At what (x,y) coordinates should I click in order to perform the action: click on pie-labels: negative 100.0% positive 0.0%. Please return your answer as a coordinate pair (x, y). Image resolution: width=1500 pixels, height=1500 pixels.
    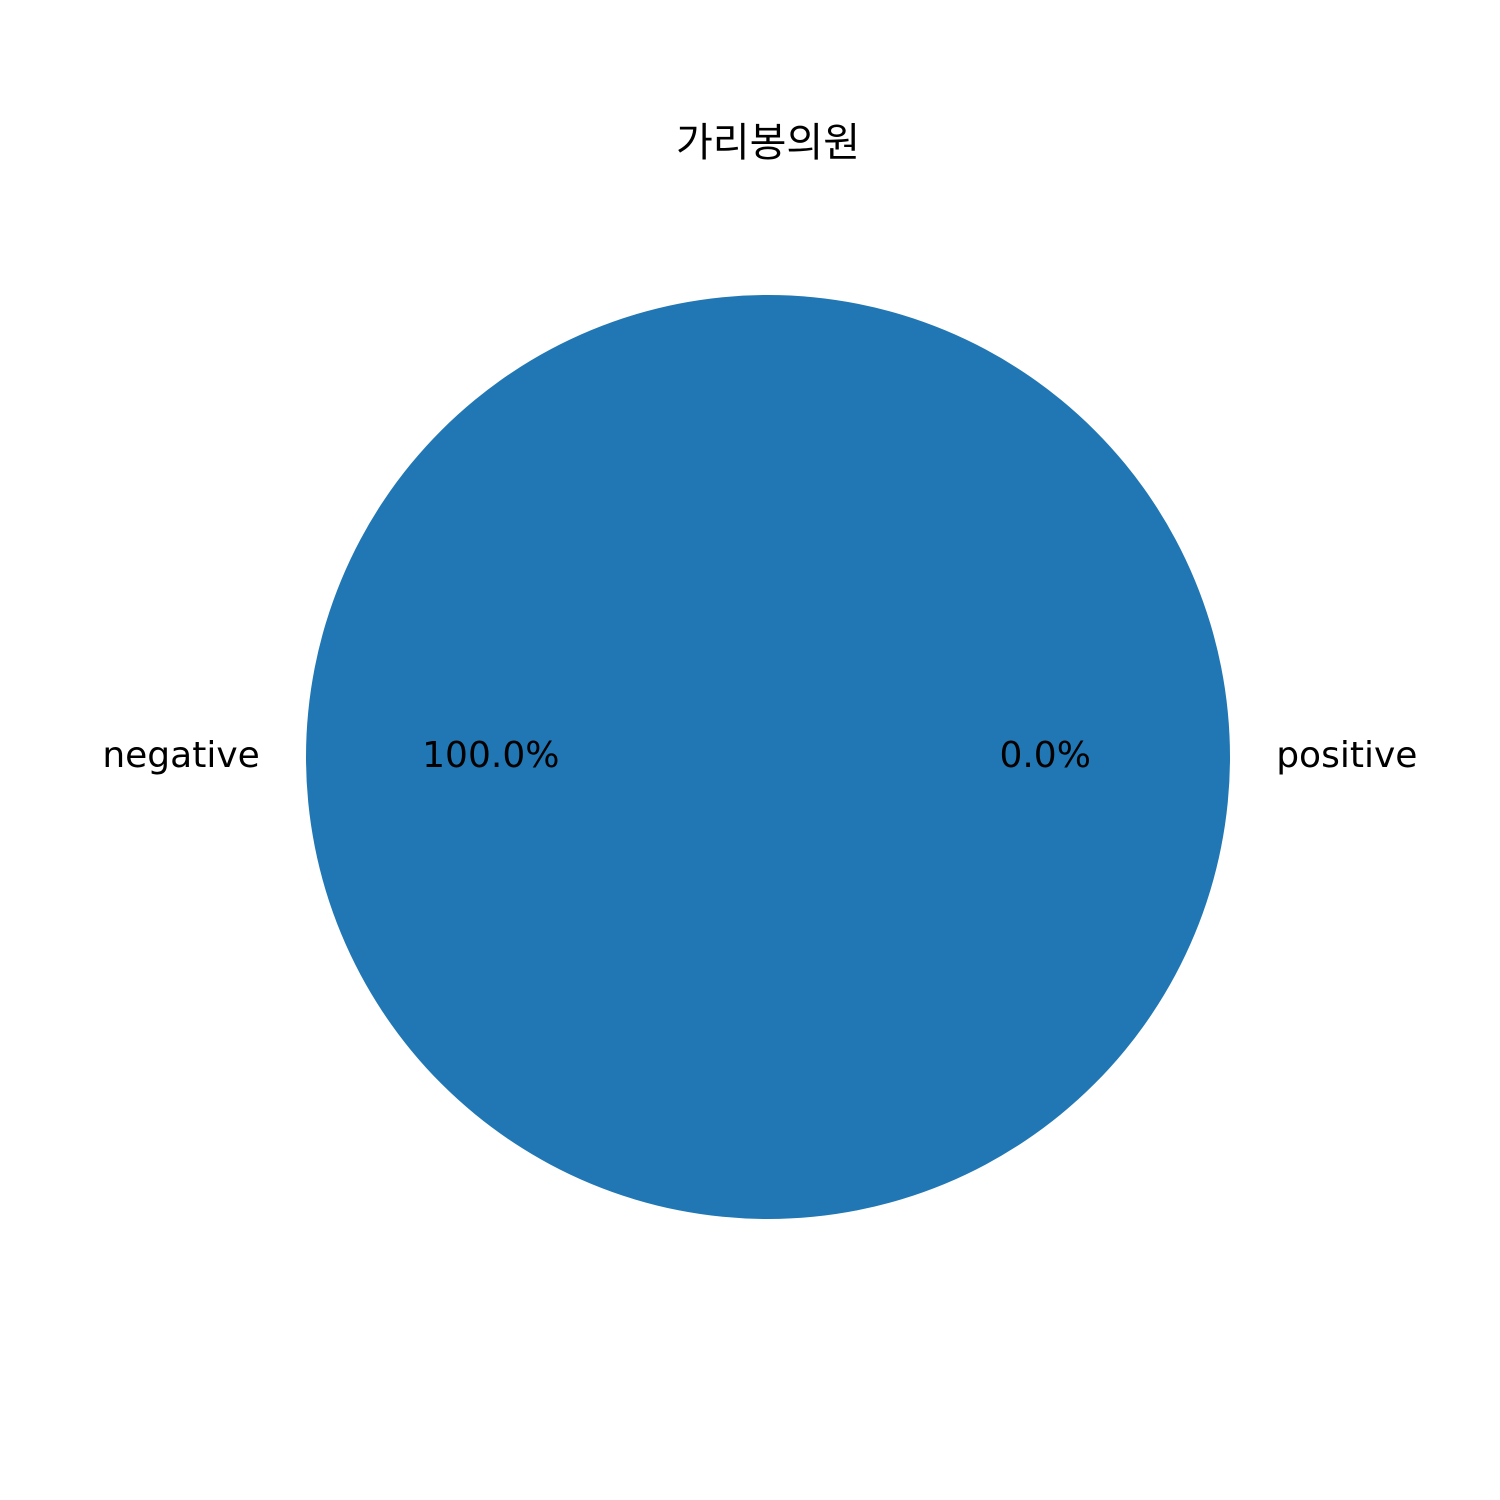
    Looking at the image, I should click on (759, 755).